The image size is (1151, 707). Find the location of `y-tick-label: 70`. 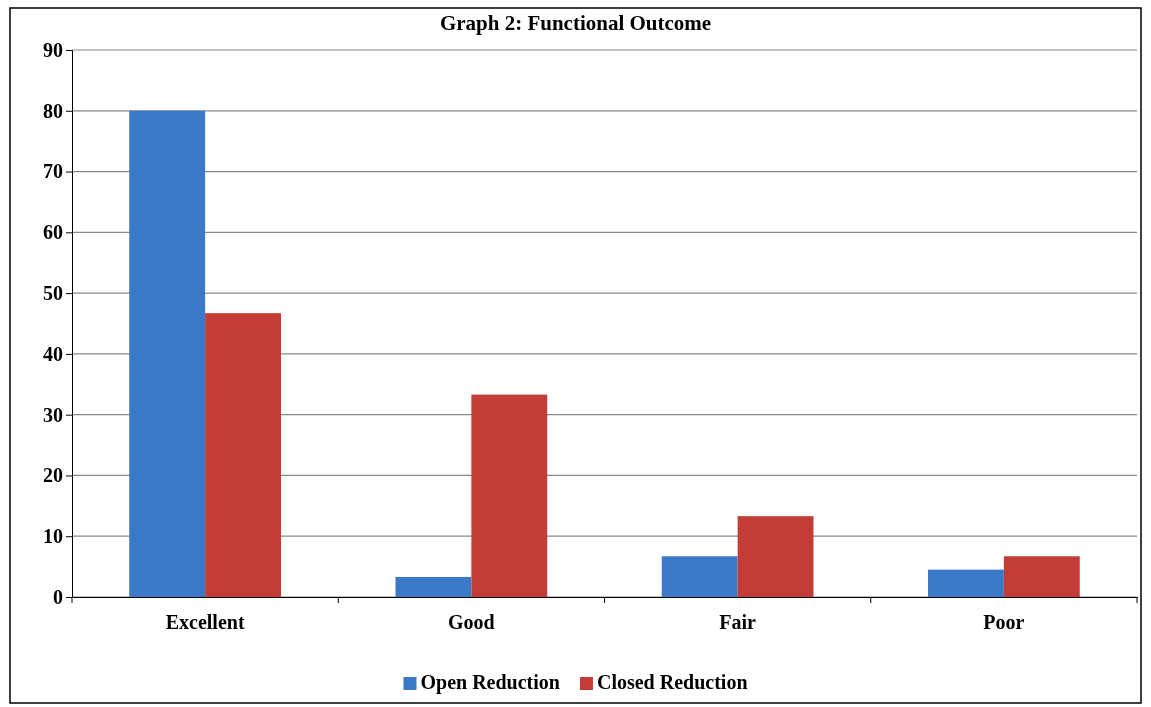

y-tick-label: 70 is located at coordinates (53, 171).